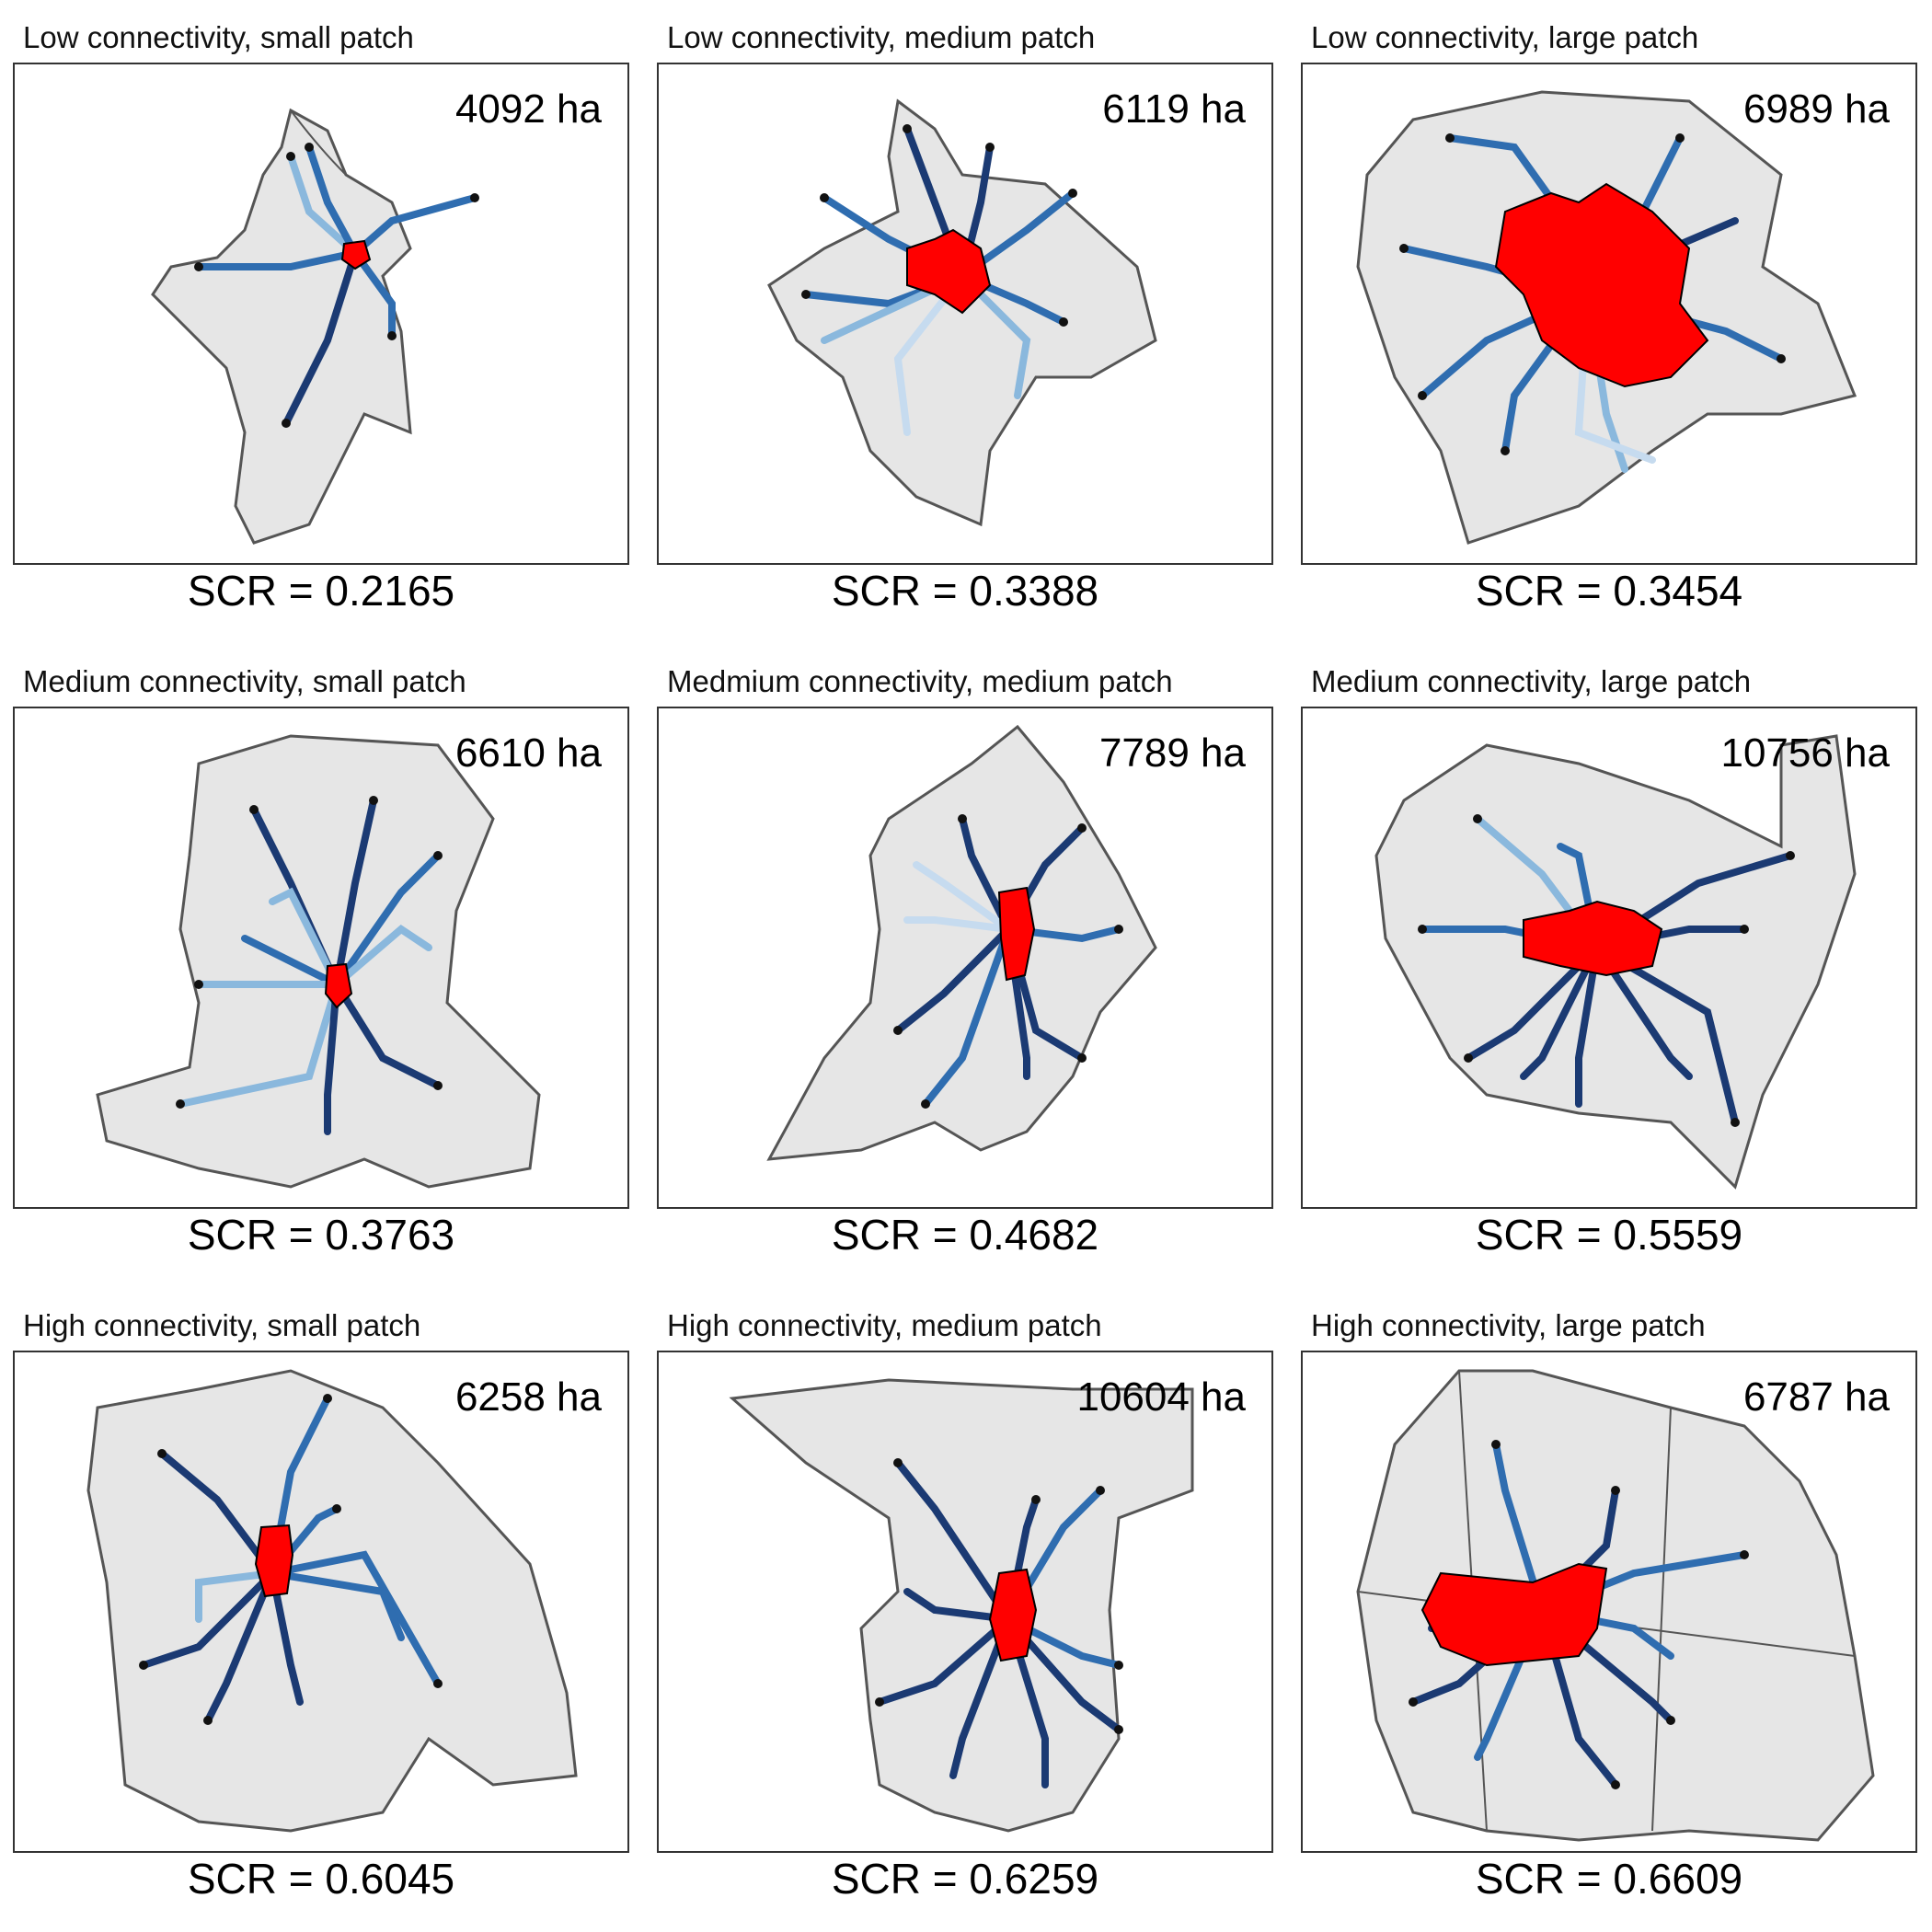 The height and width of the screenshot is (1932, 1932). What do you see at coordinates (1505, 37) in the screenshot?
I see `panel-title: Low connectivity, large patch` at bounding box center [1505, 37].